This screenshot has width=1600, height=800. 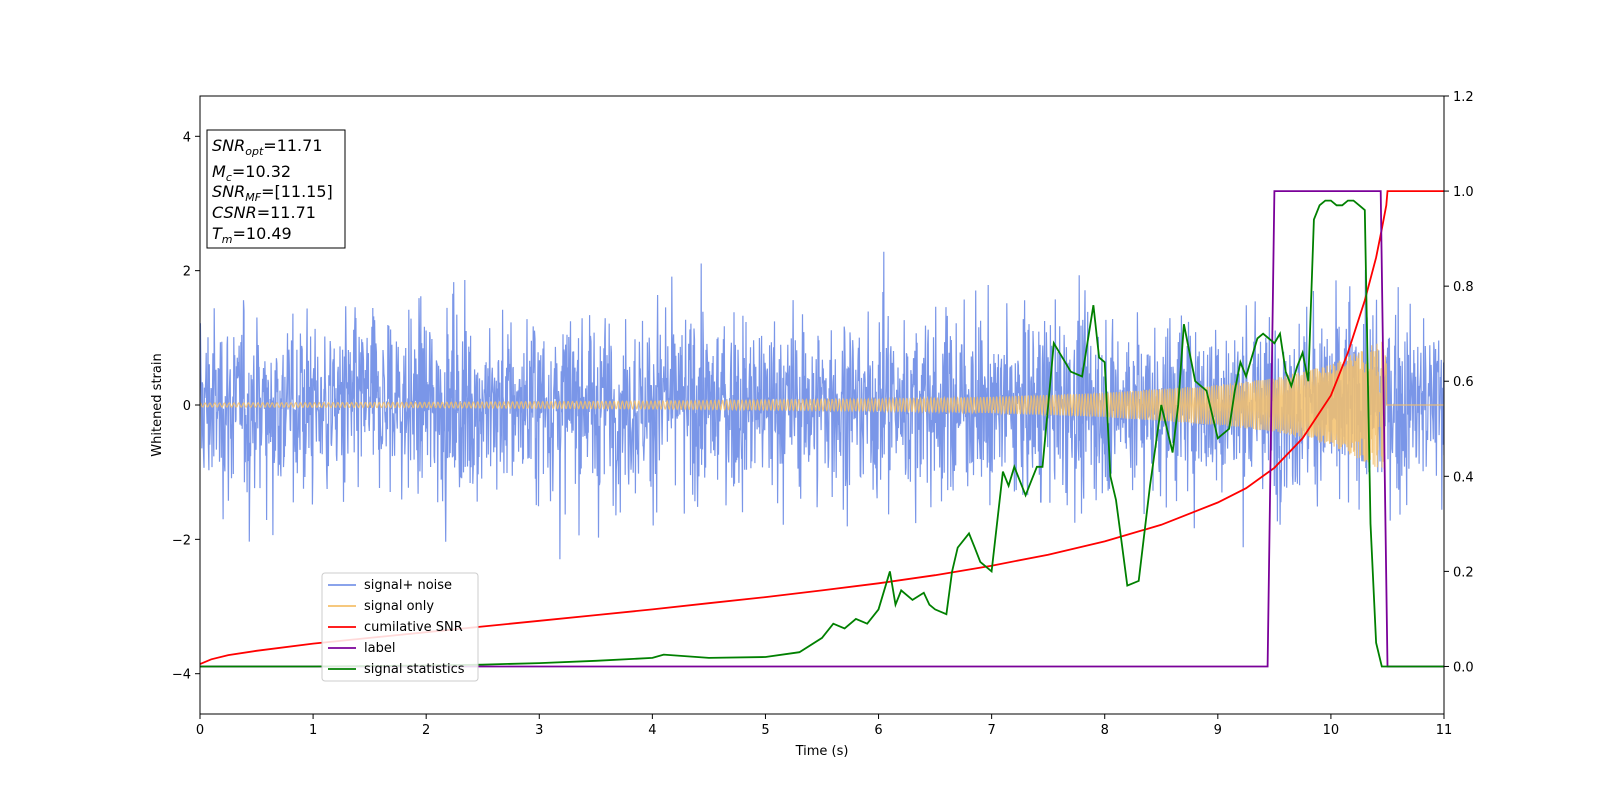 What do you see at coordinates (1463, 192) in the screenshot?
I see `y-right-tick-label: 1.0` at bounding box center [1463, 192].